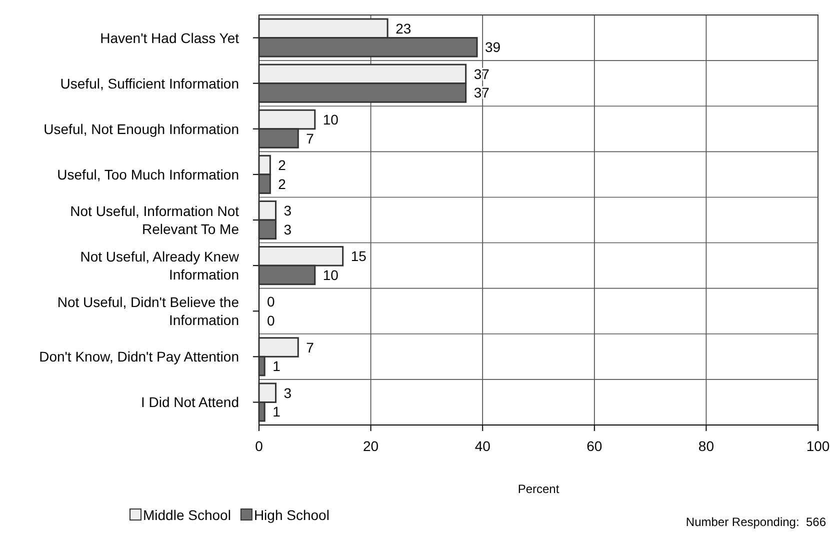 This screenshot has width=830, height=534. Describe the element at coordinates (170, 38) in the screenshot. I see `y-tick-label: Haven't Had Class Yet` at that location.